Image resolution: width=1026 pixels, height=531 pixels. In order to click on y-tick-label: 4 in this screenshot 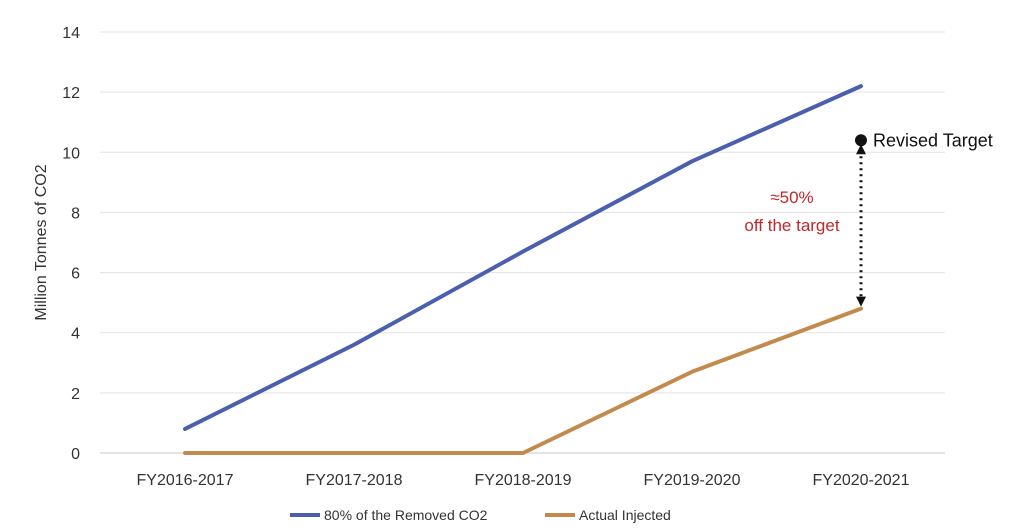, I will do `click(75, 334)`.